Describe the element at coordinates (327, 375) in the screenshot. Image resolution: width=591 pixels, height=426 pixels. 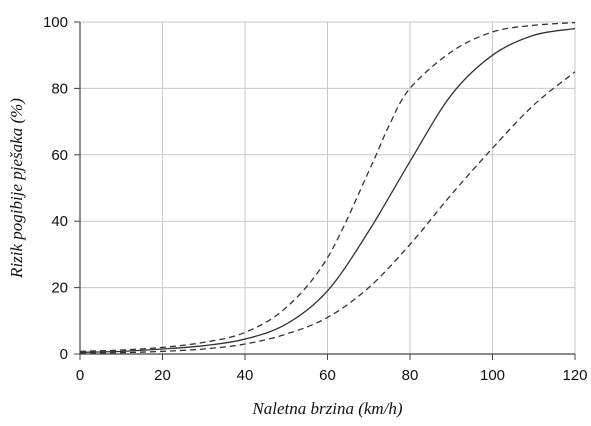
I see `x-tick-label: 60` at that location.